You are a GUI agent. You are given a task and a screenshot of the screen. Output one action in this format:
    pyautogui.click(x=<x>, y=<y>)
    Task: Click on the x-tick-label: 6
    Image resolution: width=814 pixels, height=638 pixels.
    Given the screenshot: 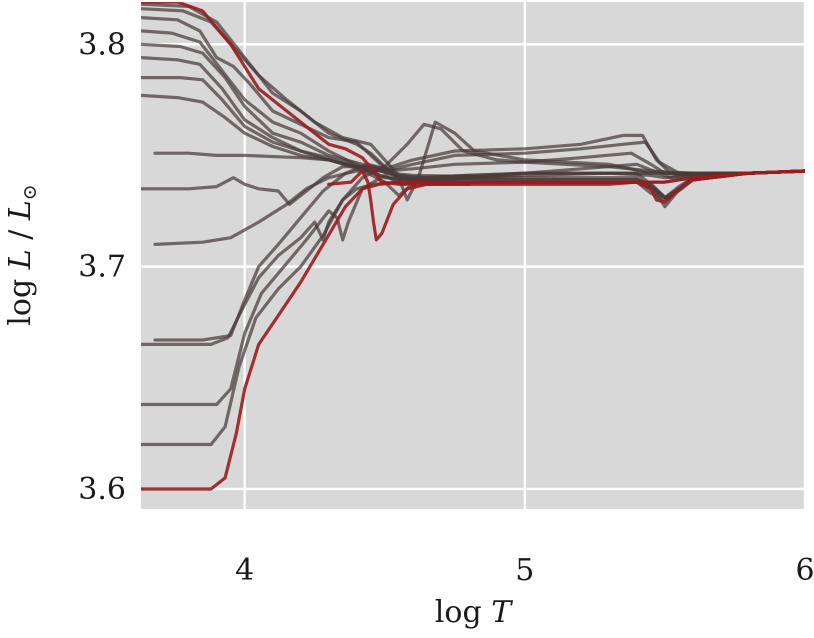 What is the action you would take?
    pyautogui.click(x=804, y=570)
    